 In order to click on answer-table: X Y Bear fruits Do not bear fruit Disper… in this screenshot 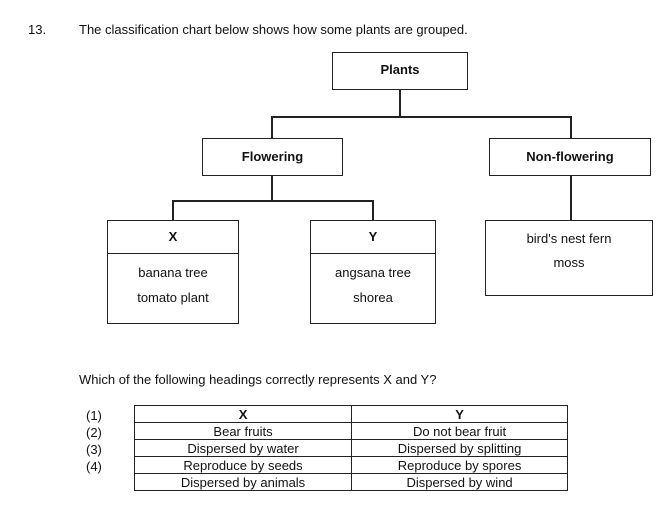, I will do `click(350, 448)`.